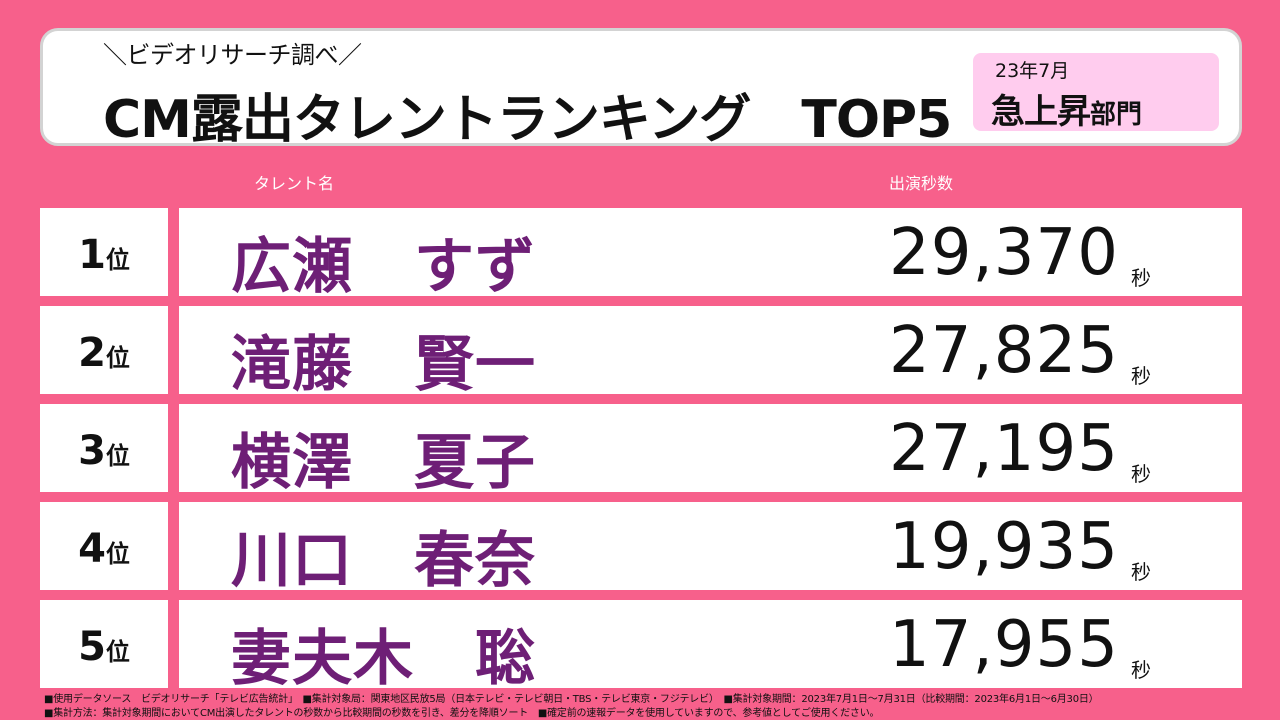  What do you see at coordinates (1004, 547) in the screenshot?
I see `seconds-value: 19,935` at bounding box center [1004, 547].